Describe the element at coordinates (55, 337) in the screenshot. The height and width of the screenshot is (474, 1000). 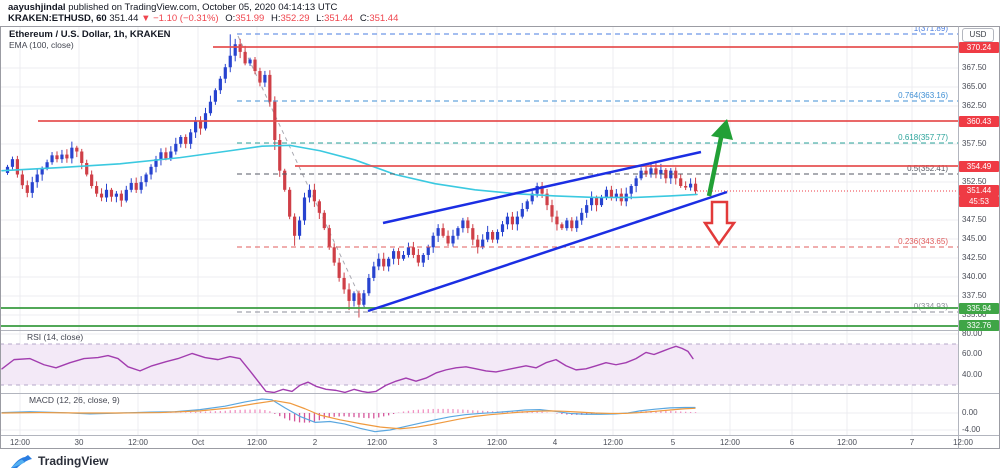
I see `rsi-indicator-label: RSI (14, close)` at that location.